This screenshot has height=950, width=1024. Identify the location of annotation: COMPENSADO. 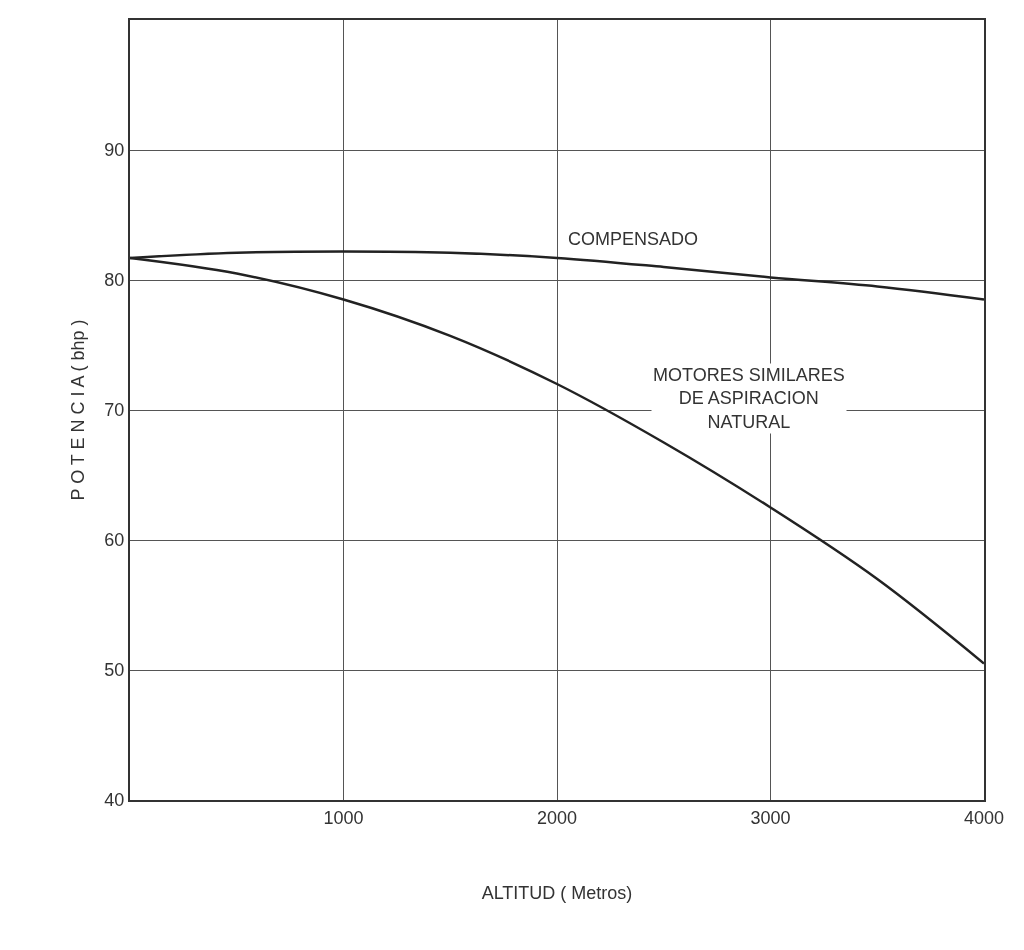
(633, 239).